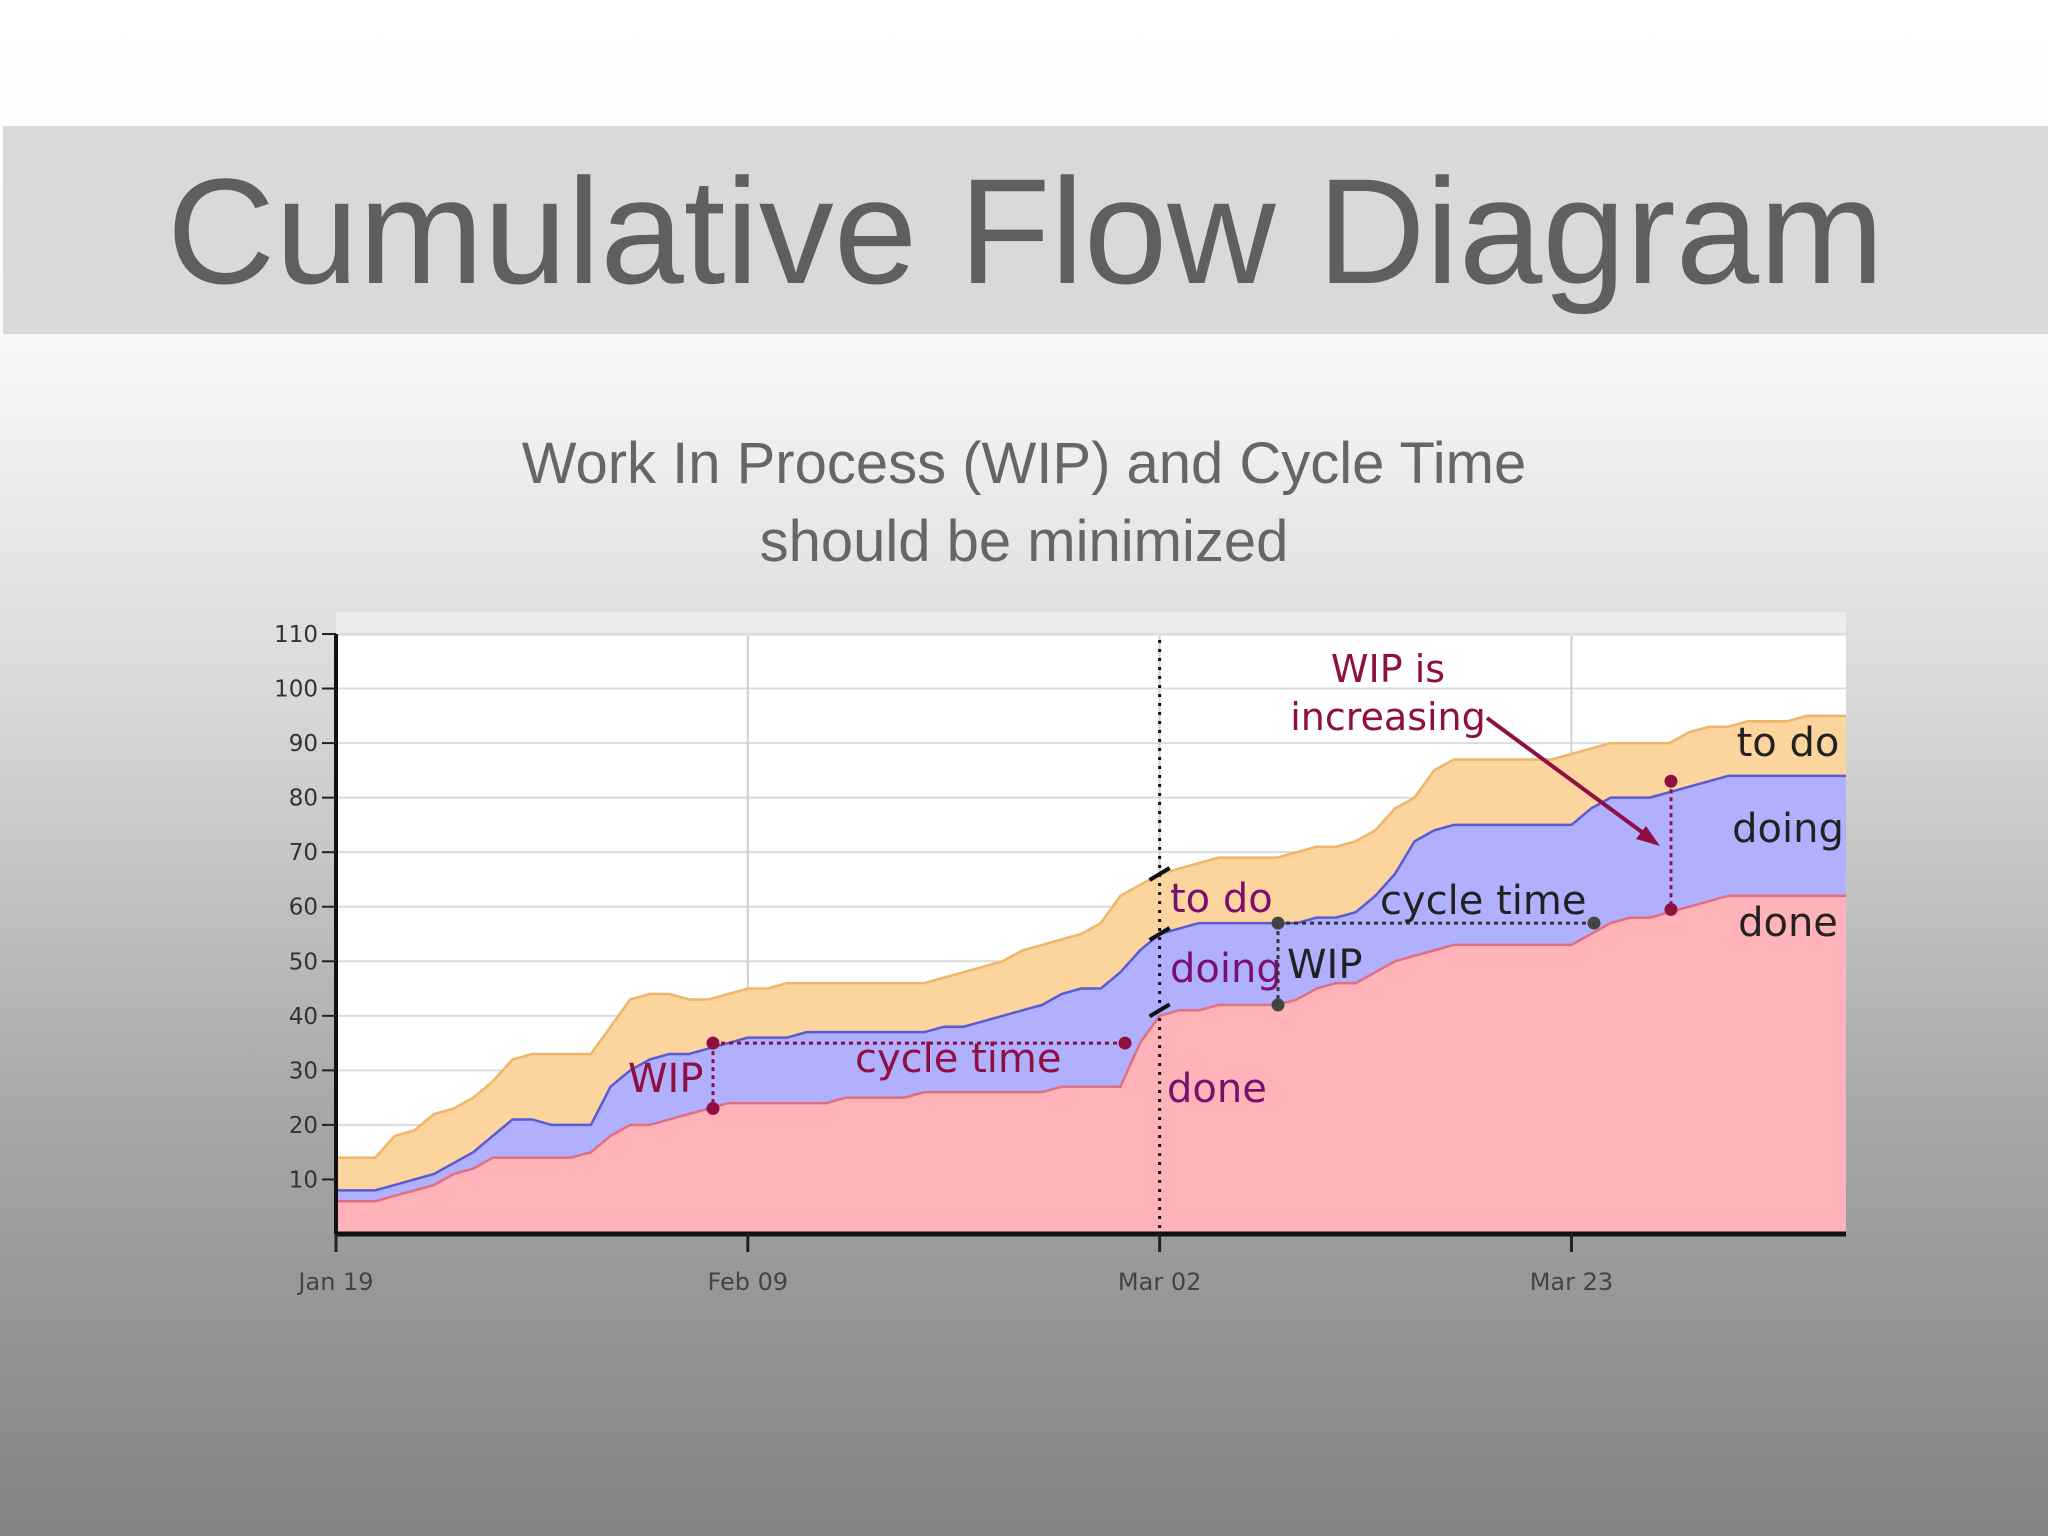 Image resolution: width=2048 pixels, height=1536 pixels. I want to click on done-label-mid: done, so click(1217, 1089).